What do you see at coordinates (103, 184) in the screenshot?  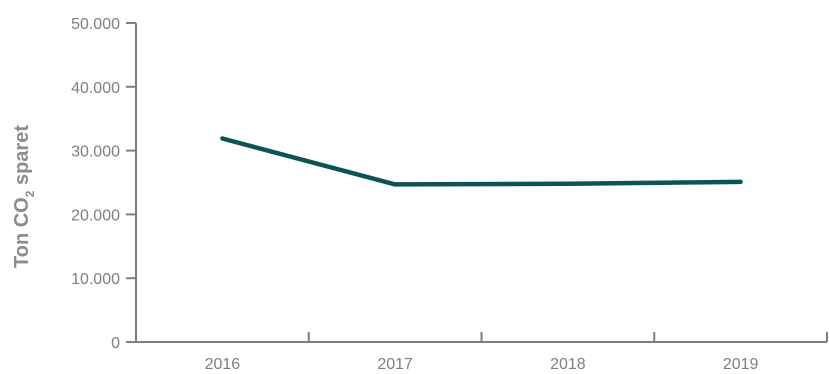 I see `y-axis-ticks: 0 10.000 20.000 30.000 40.000 50.000` at bounding box center [103, 184].